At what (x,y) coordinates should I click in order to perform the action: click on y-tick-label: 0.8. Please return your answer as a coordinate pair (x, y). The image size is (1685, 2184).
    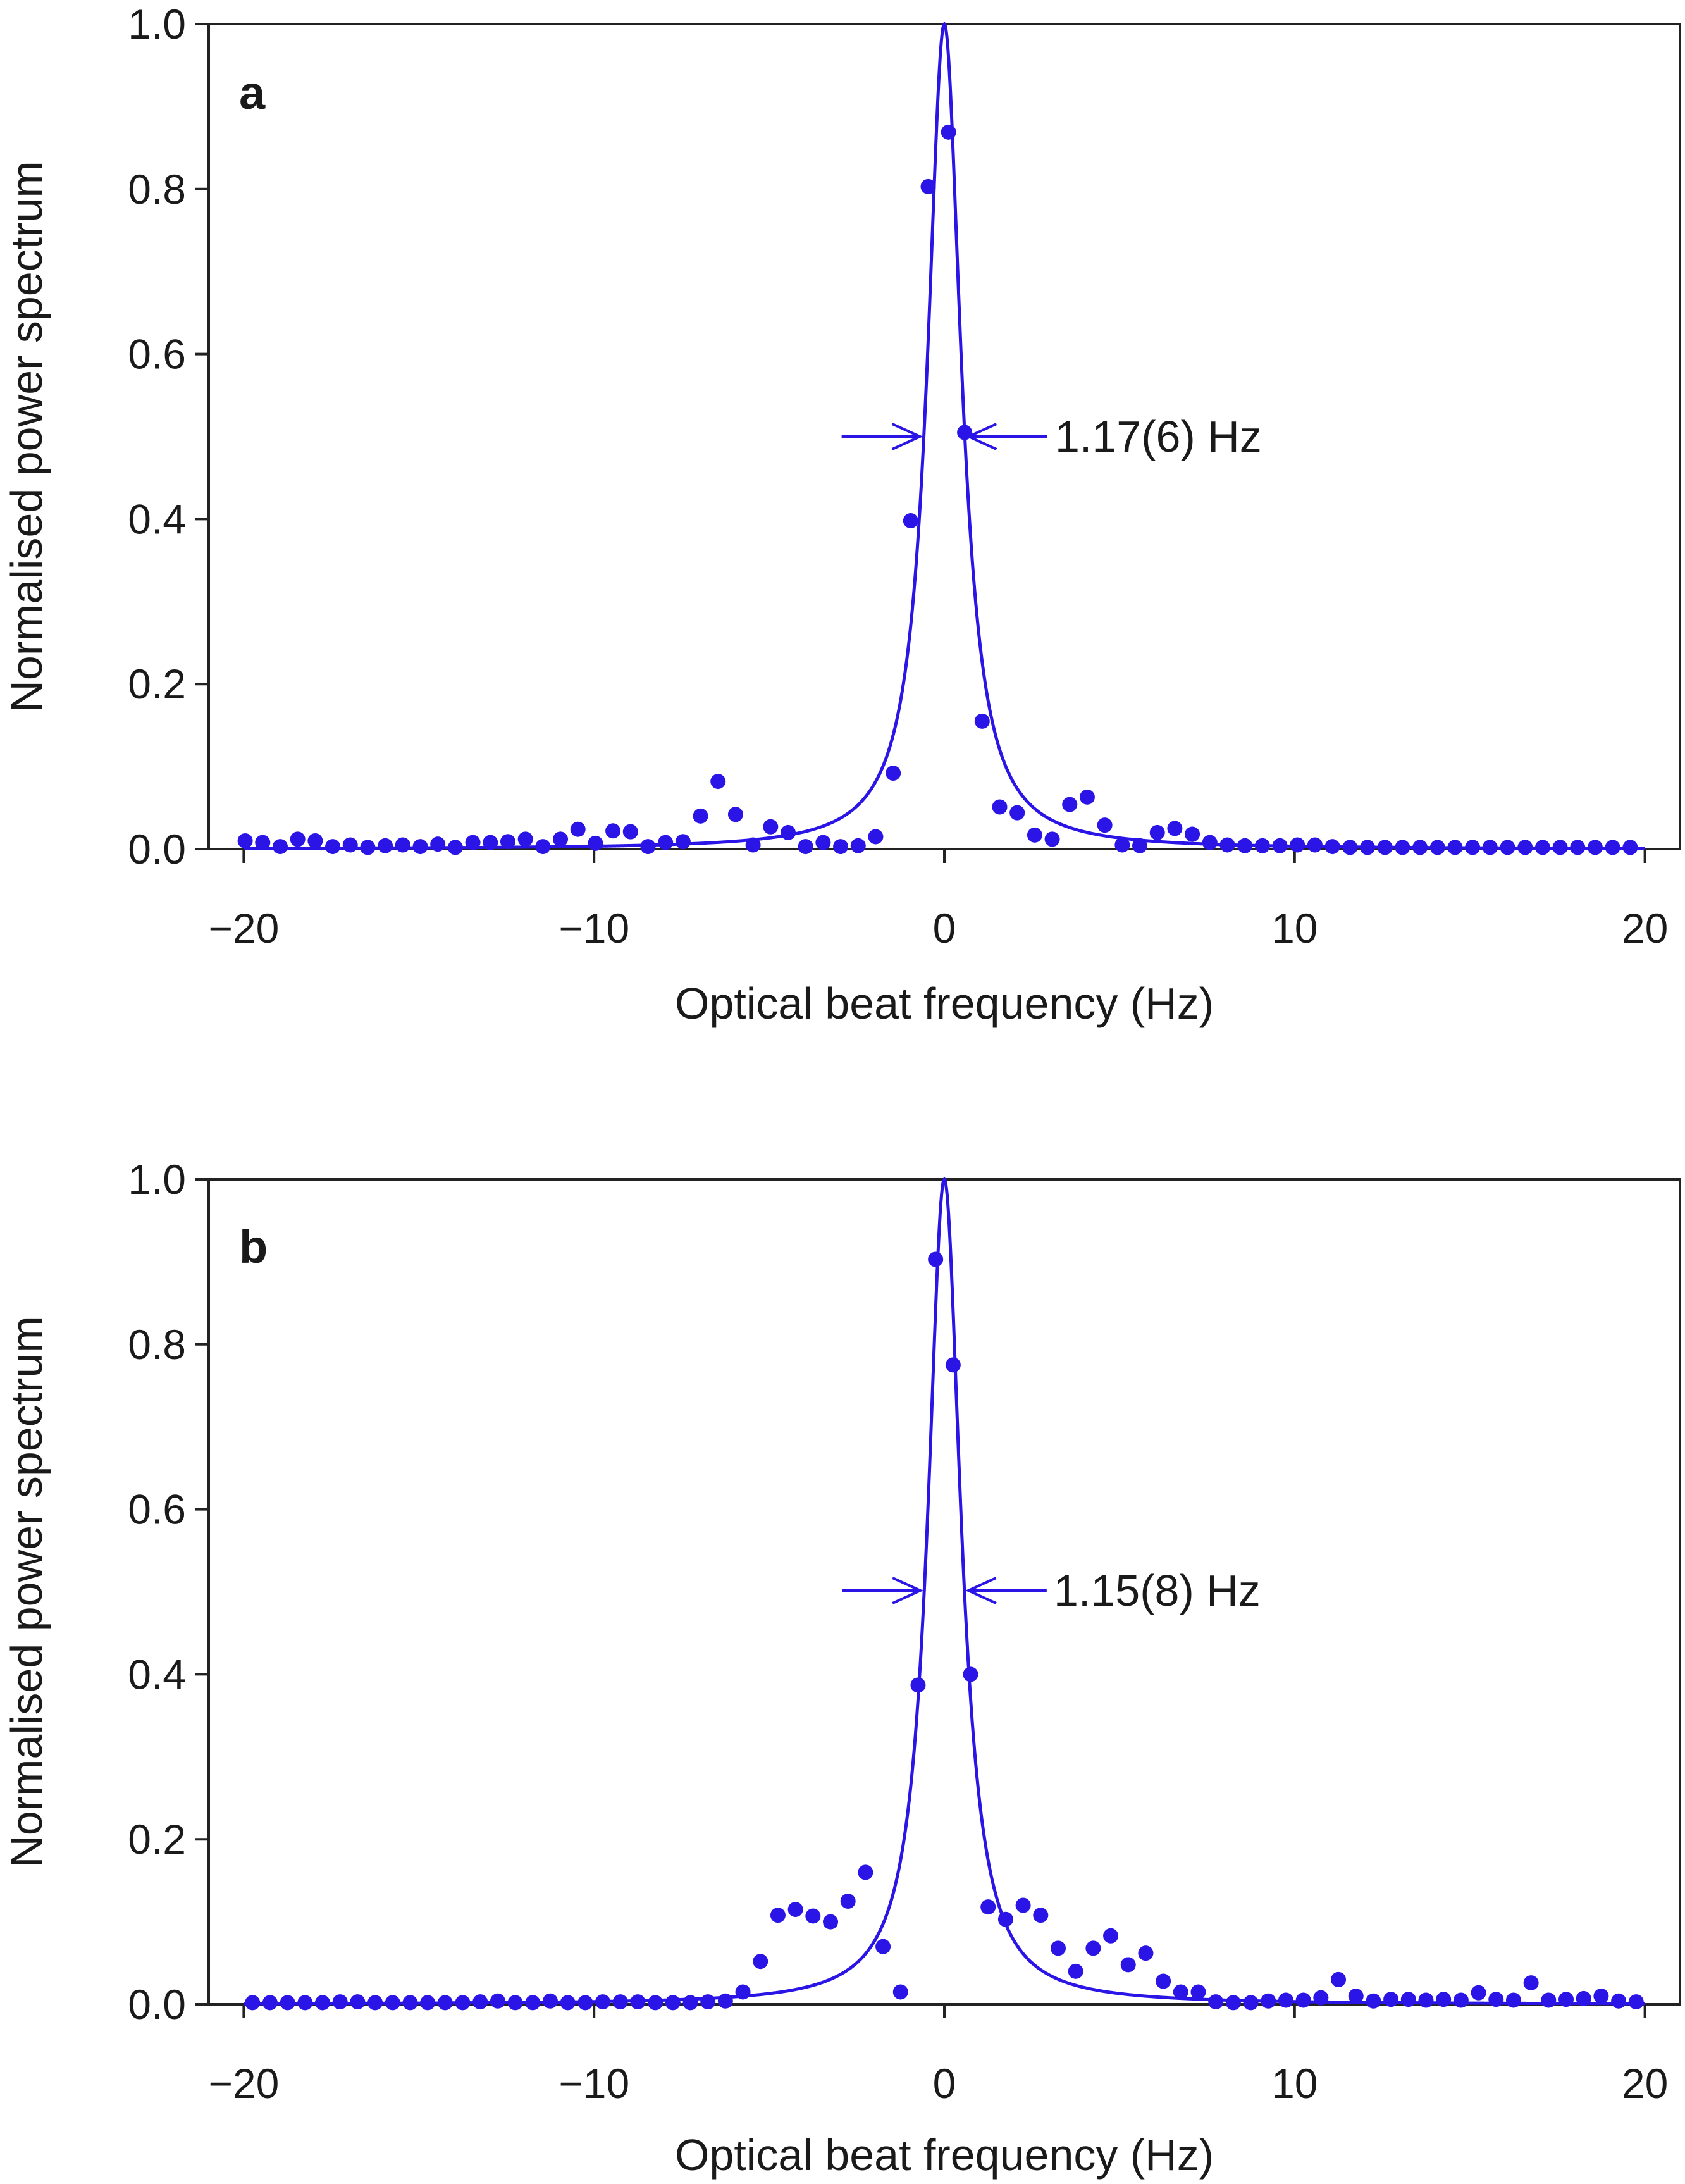
    Looking at the image, I should click on (157, 189).